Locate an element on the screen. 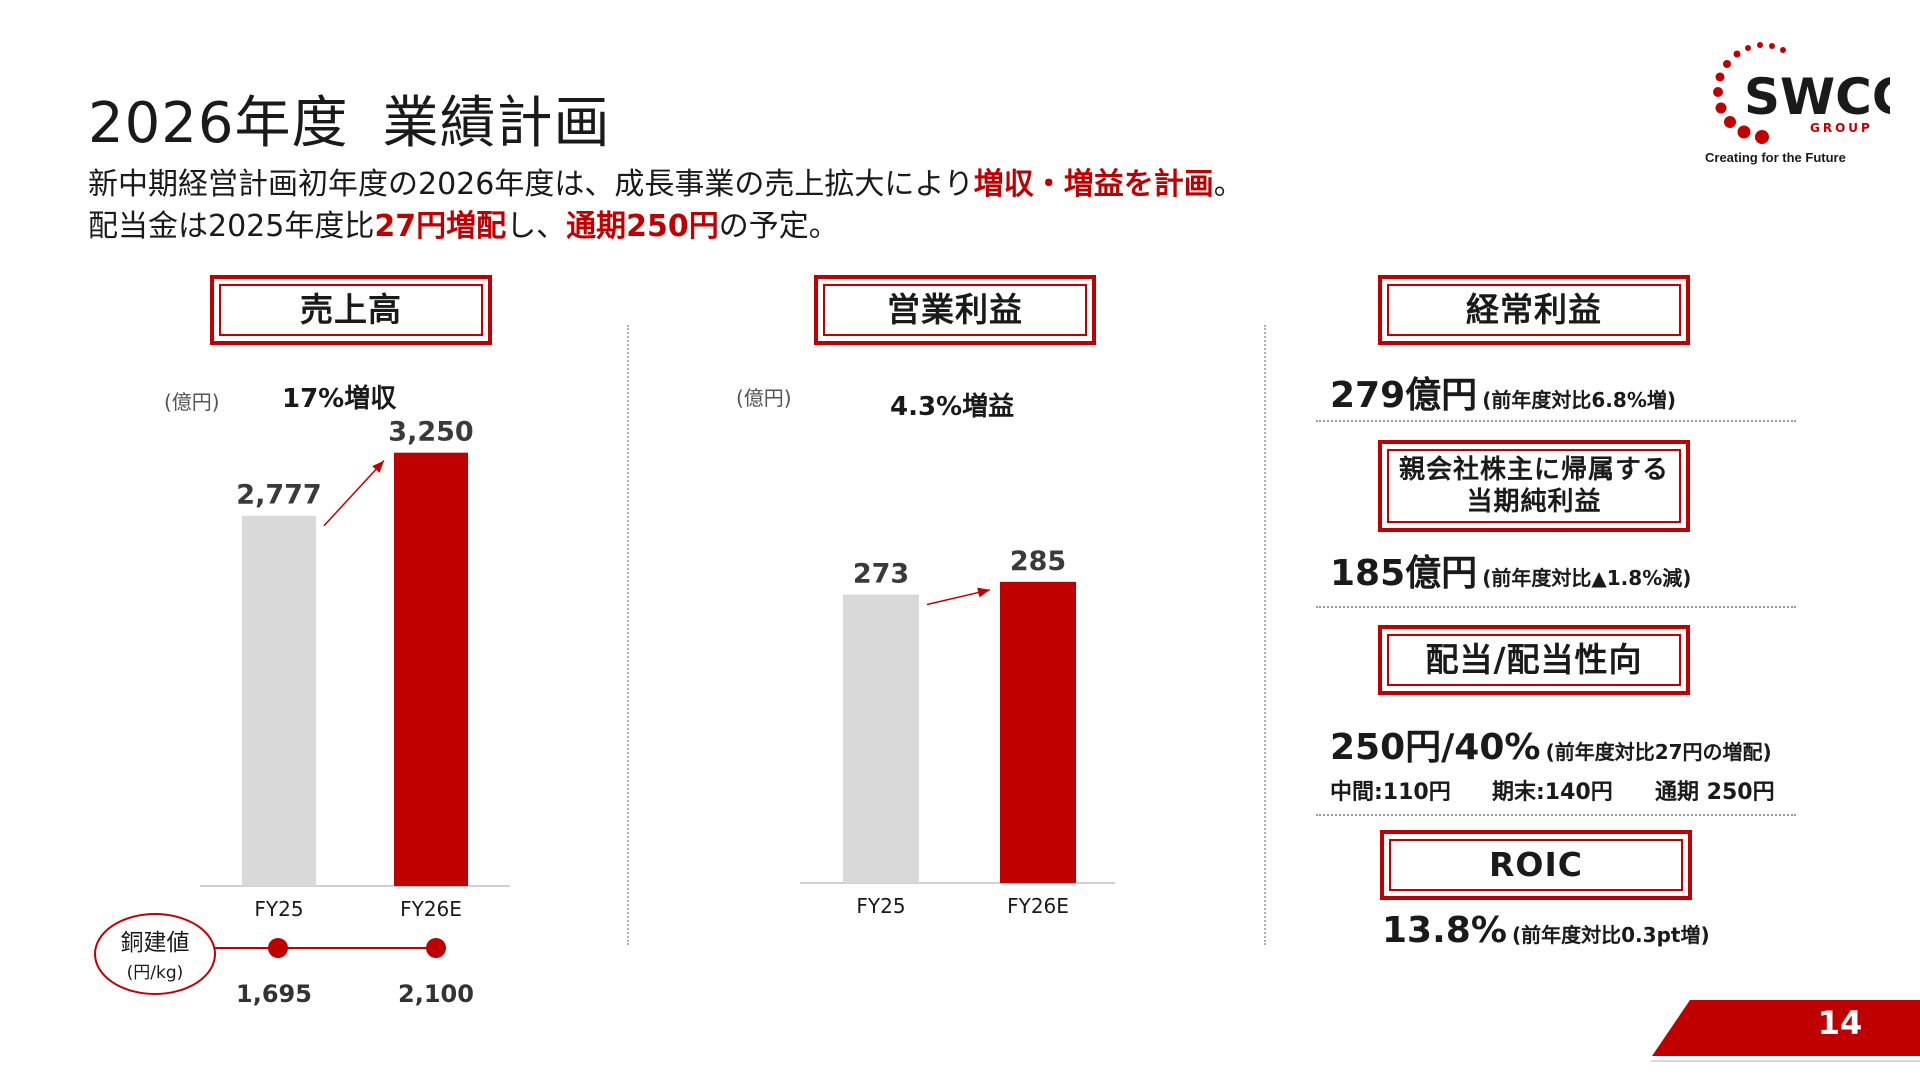  chart-0-growth-arrowhead is located at coordinates (378, 466).